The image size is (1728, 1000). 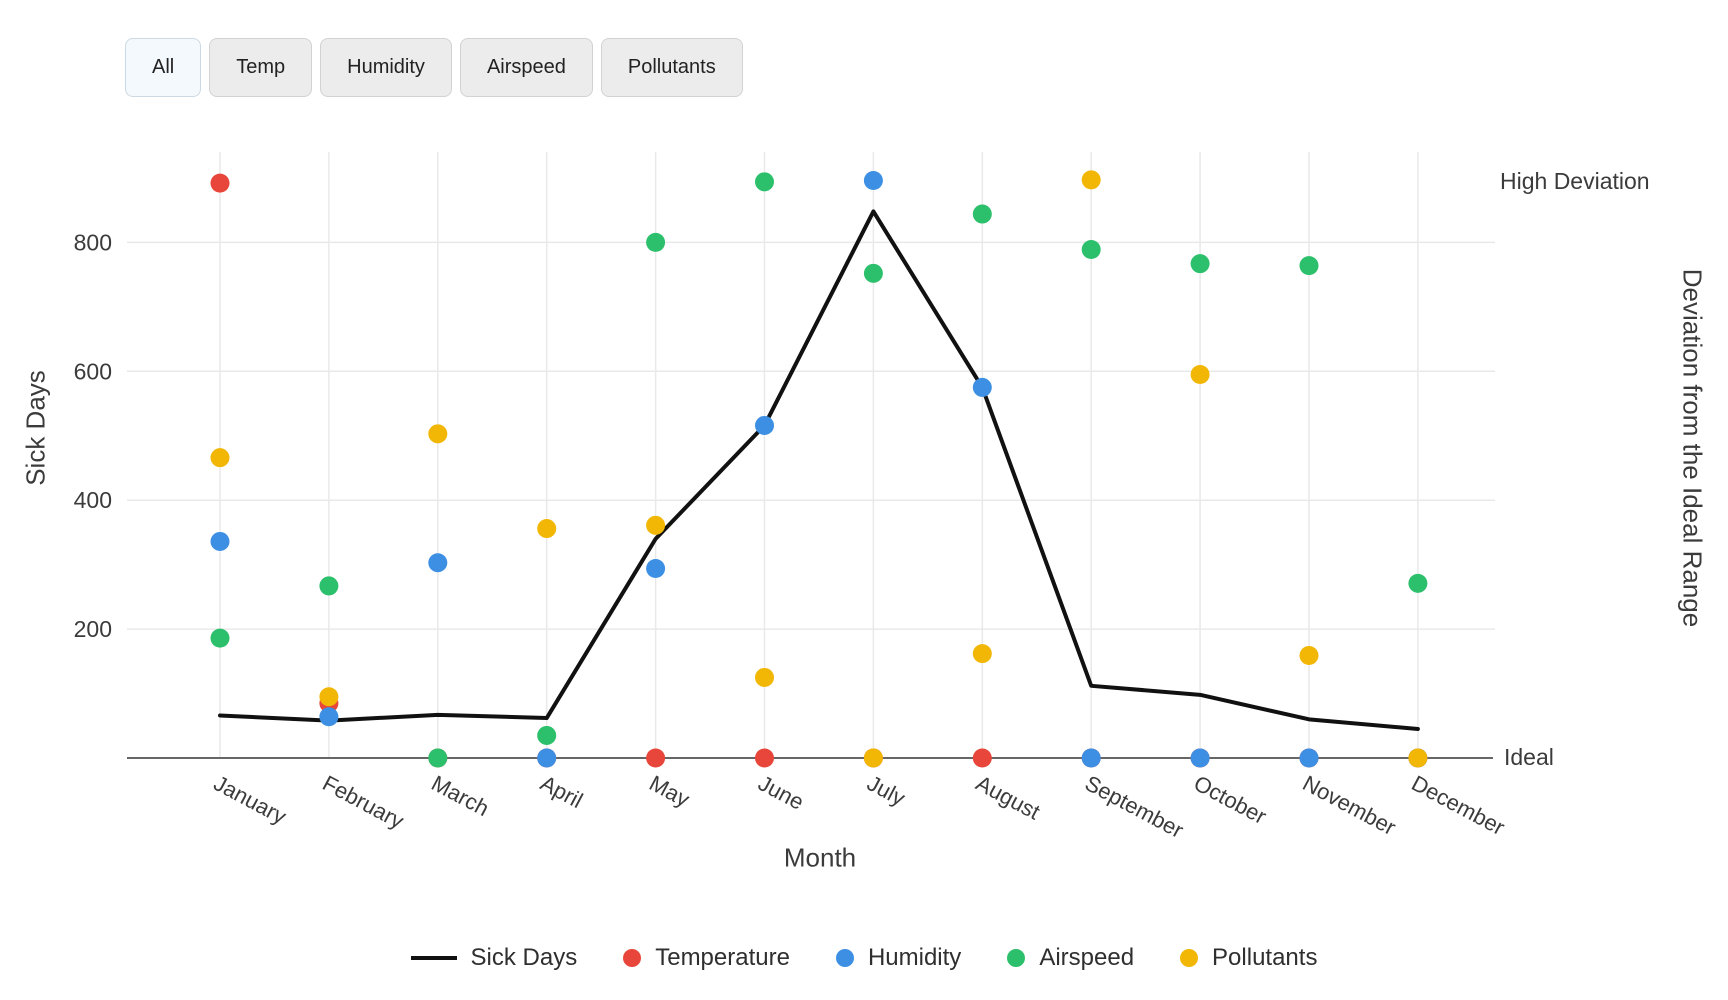 What do you see at coordinates (873, 758) in the screenshot?
I see `point-pollutants-july` at bounding box center [873, 758].